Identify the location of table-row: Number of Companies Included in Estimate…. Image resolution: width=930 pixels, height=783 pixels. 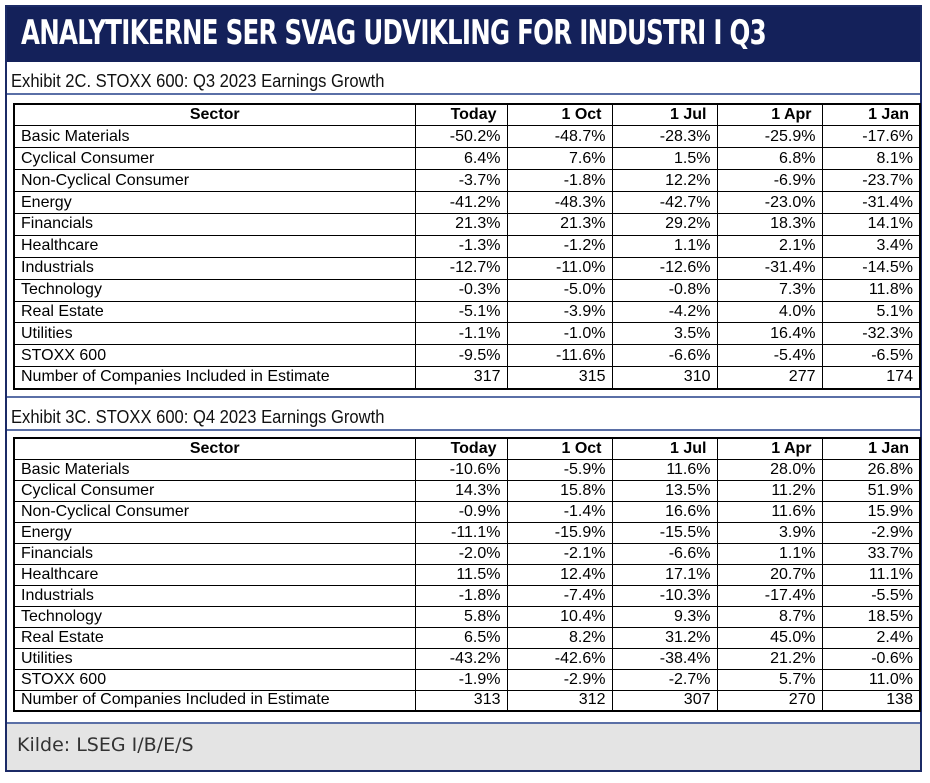
(467, 378).